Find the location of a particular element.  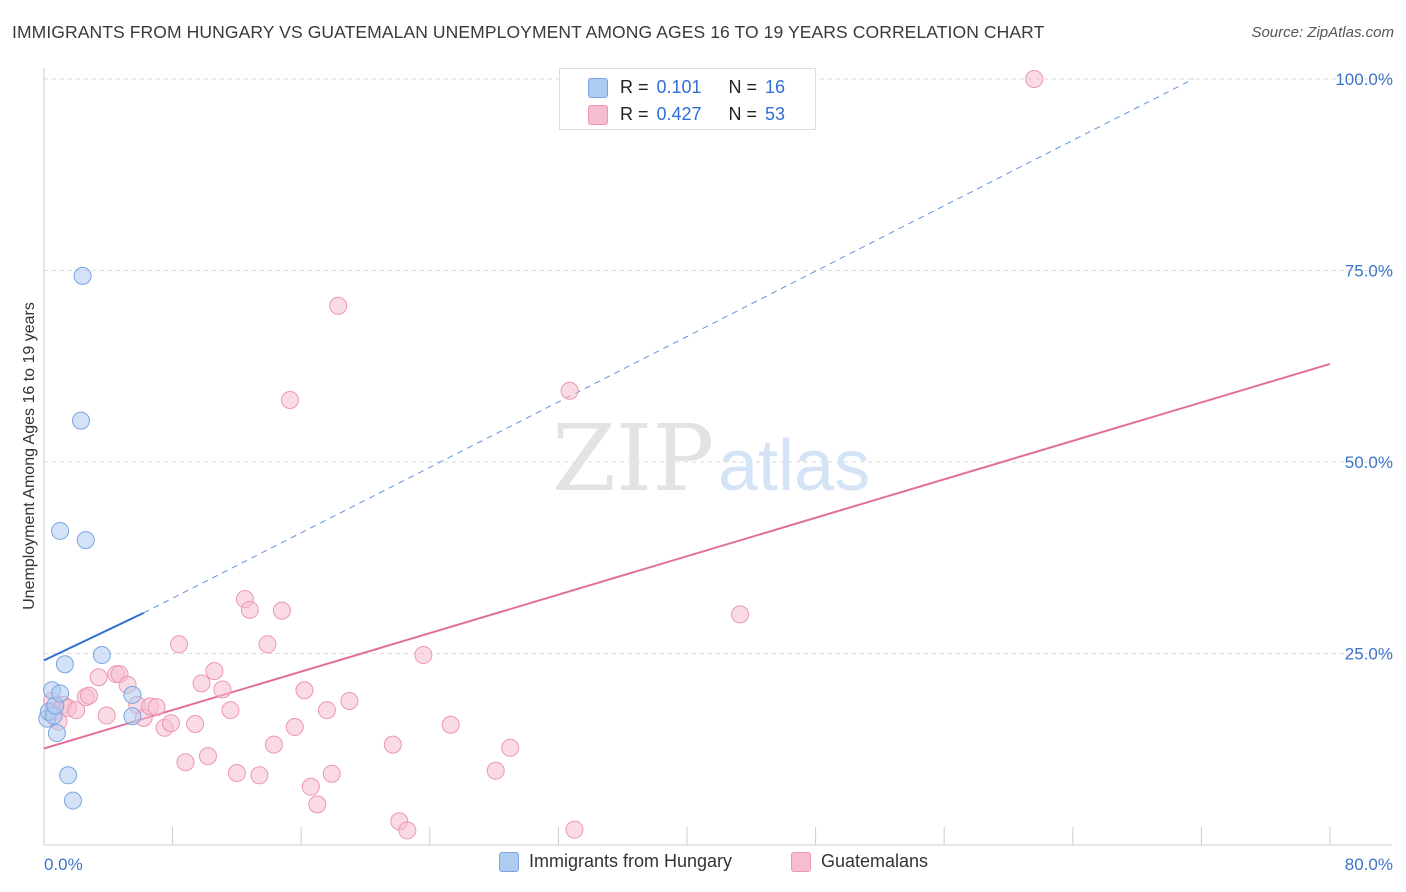

stats-row-hungary: R = 0.101 N = 16 is located at coordinates (686, 87).